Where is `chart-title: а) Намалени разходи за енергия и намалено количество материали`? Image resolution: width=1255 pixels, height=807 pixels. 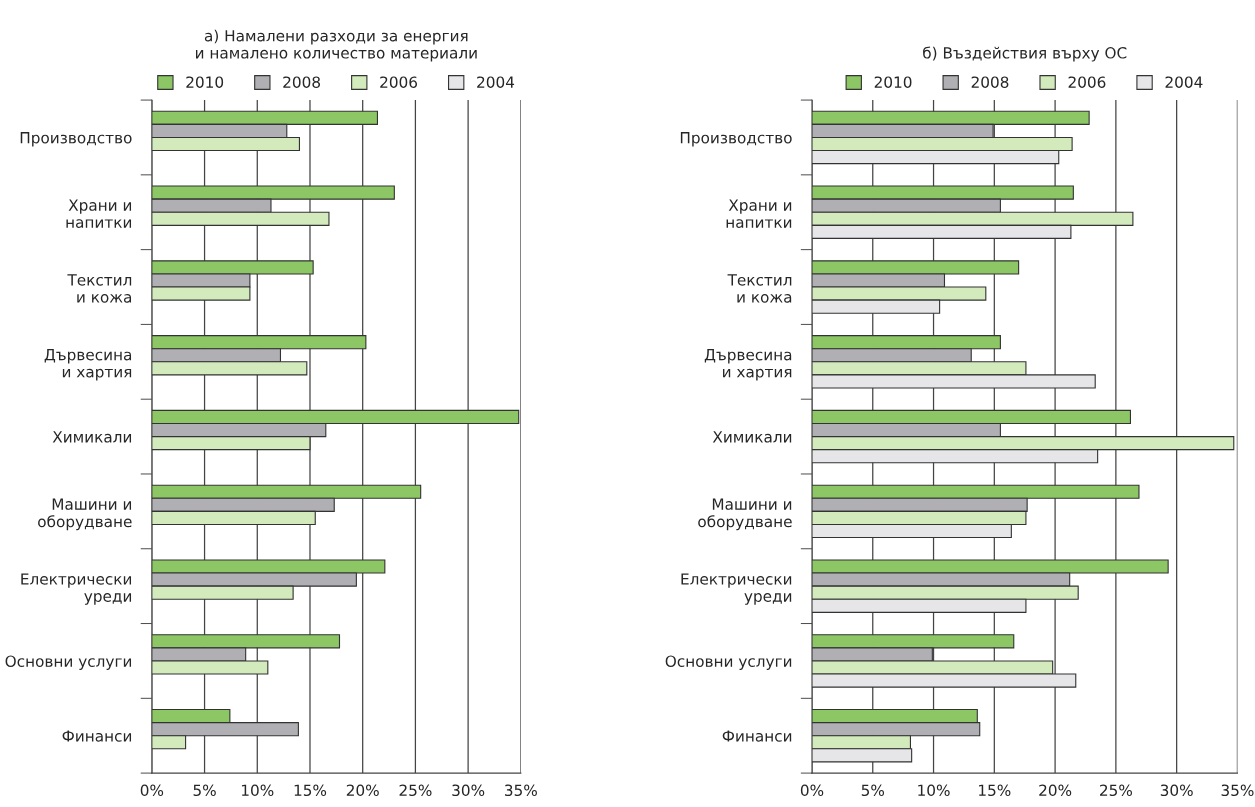 chart-title: а) Намалени разходи за енергия и намалено количество материали is located at coordinates (336, 45).